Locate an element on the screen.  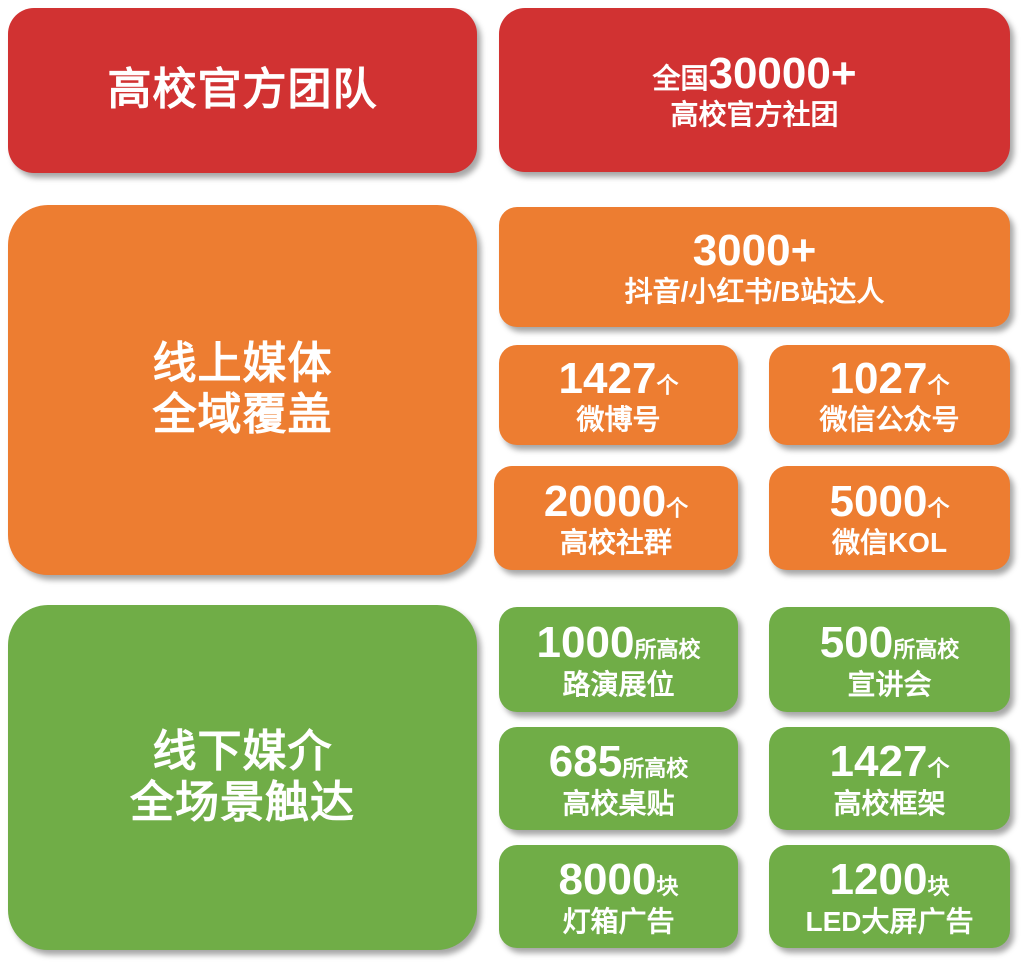
tile-label: 微博号 is located at coordinates (618, 420).